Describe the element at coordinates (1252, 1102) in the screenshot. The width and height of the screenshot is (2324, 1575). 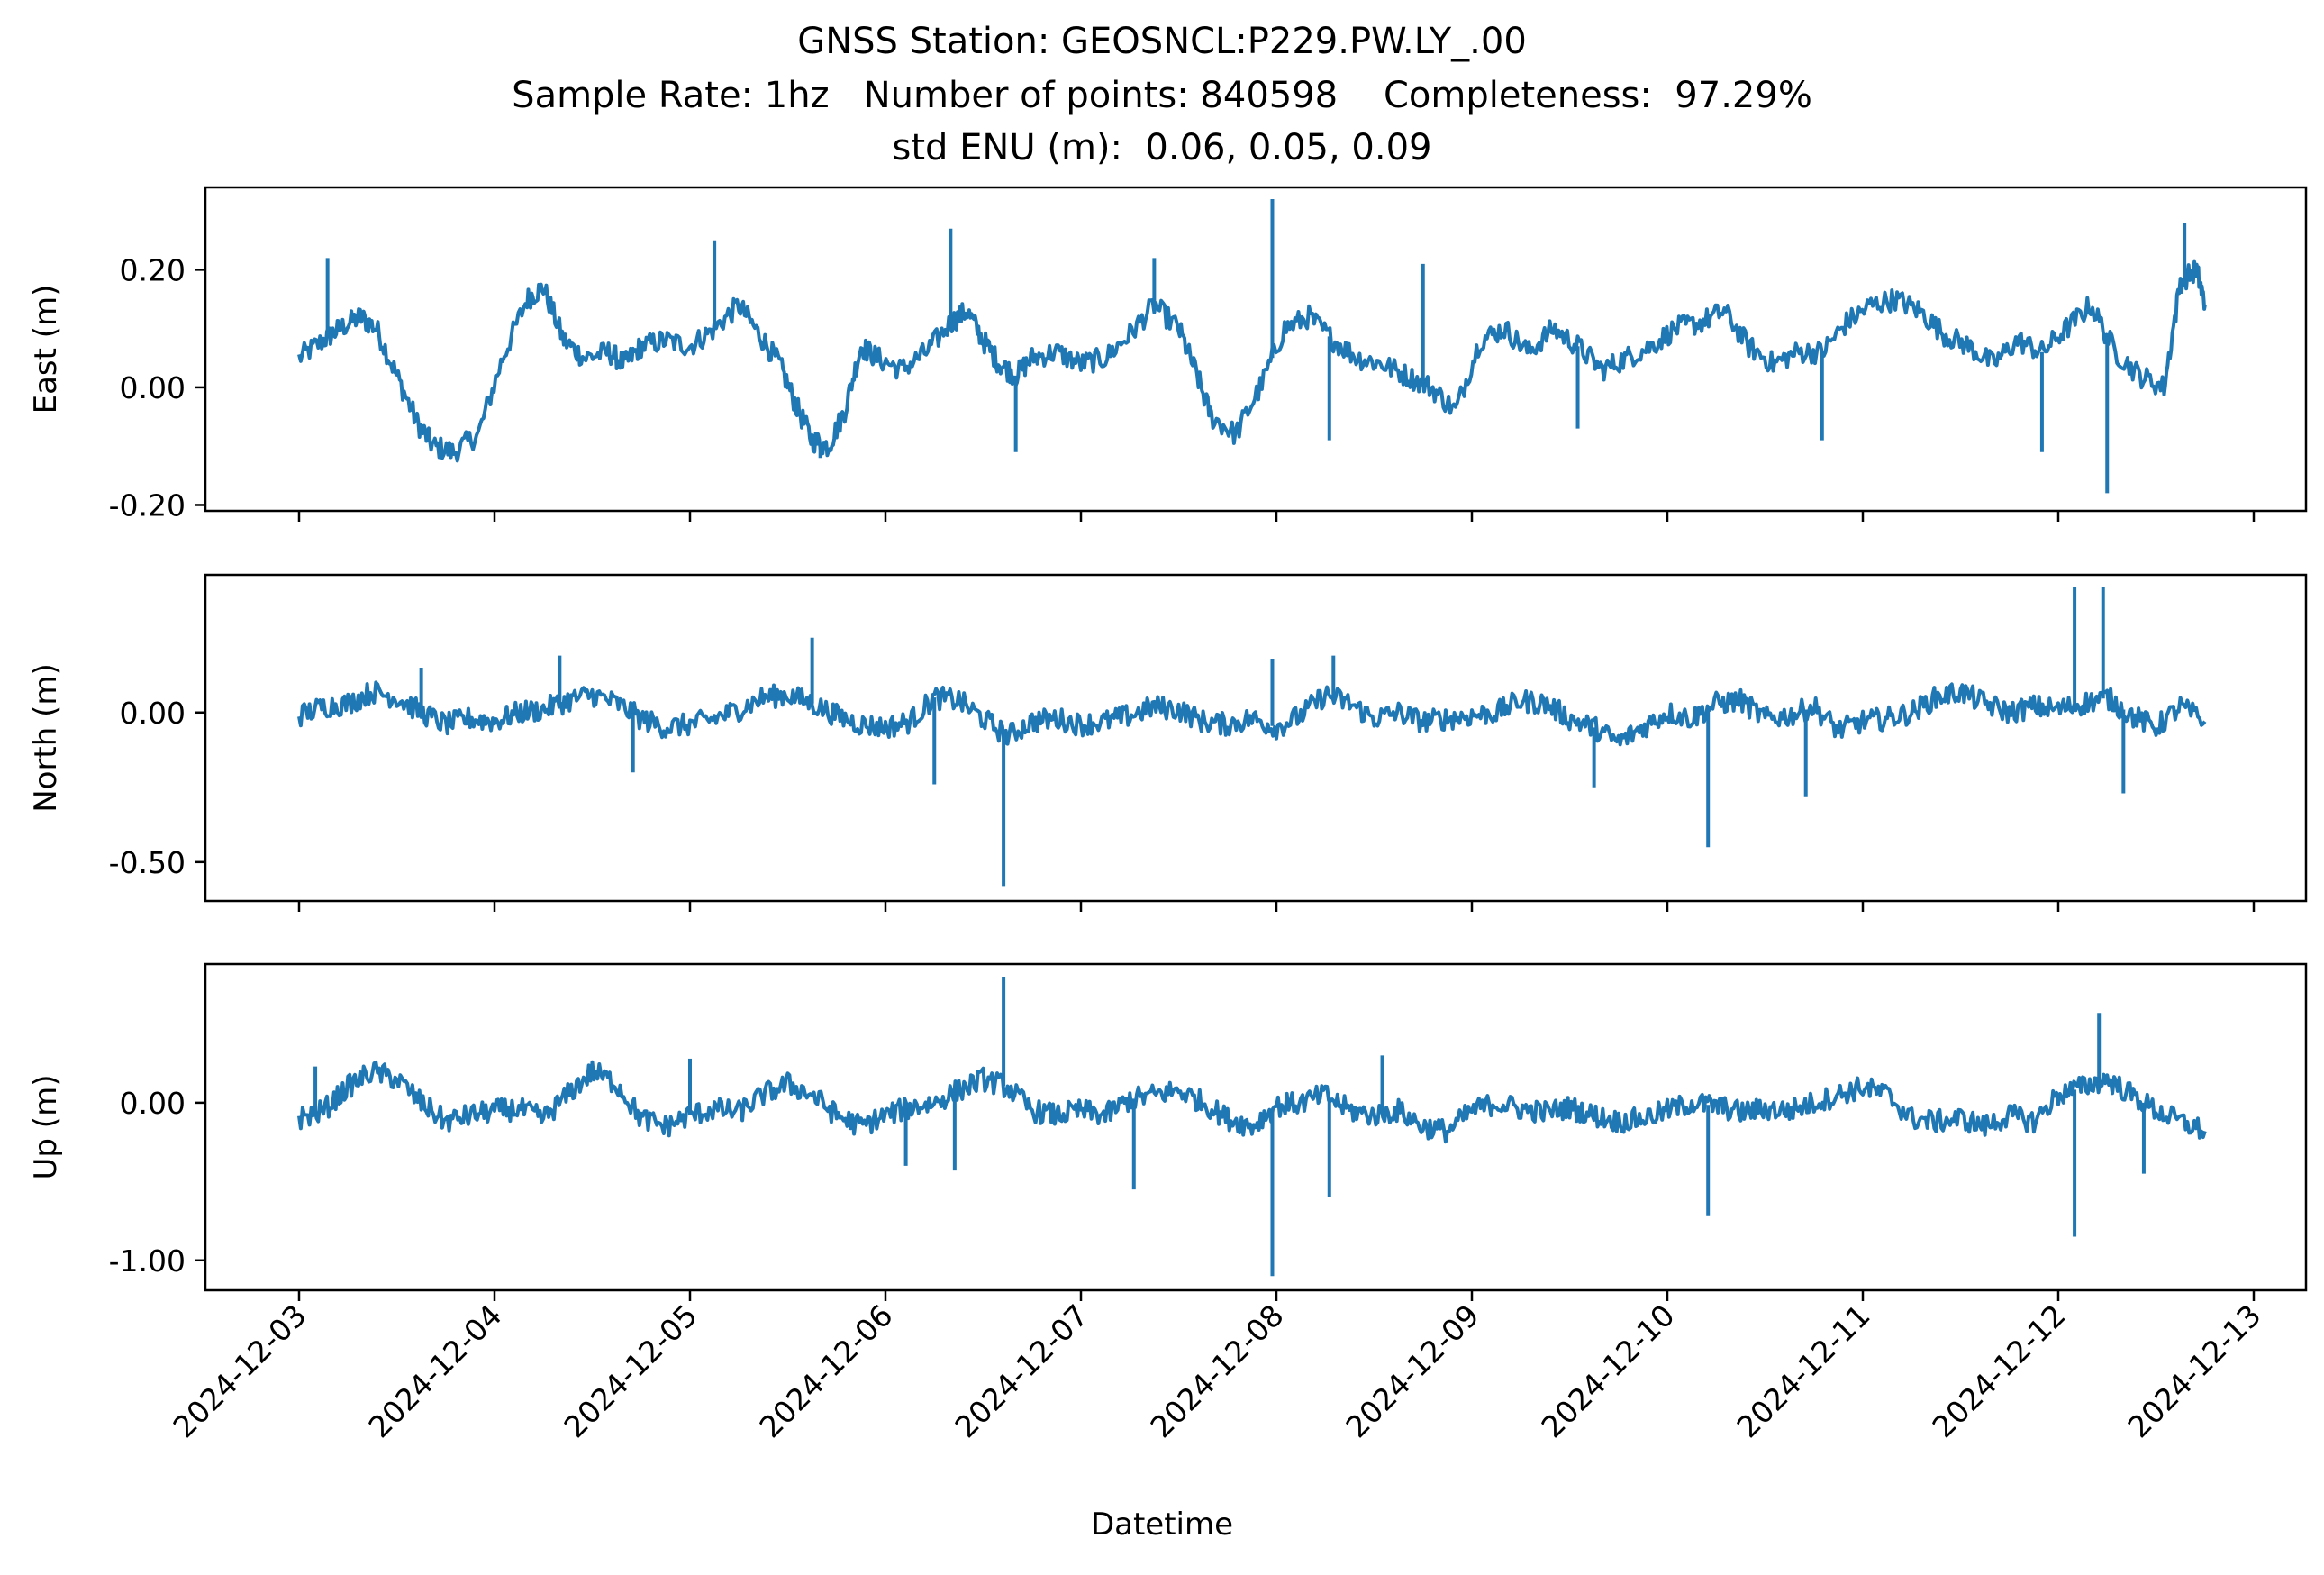
I see `up-series-line` at that location.